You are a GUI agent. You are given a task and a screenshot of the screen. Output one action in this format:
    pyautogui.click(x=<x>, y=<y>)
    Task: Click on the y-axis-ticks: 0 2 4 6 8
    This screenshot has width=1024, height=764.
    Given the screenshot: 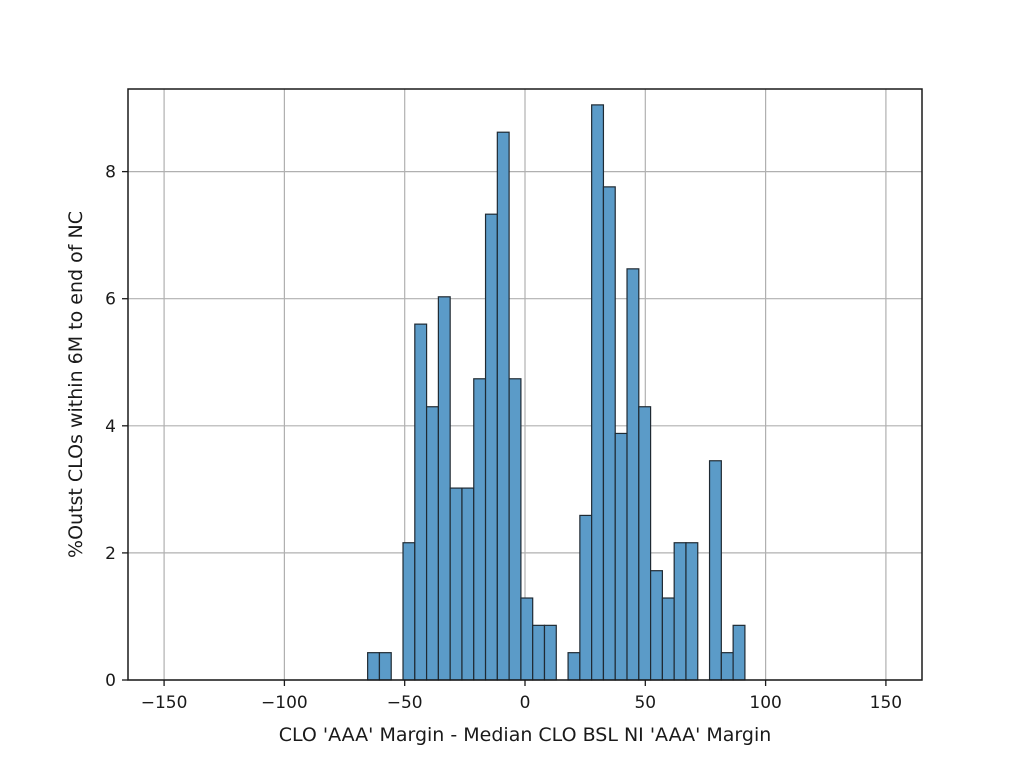 What is the action you would take?
    pyautogui.click(x=116, y=427)
    